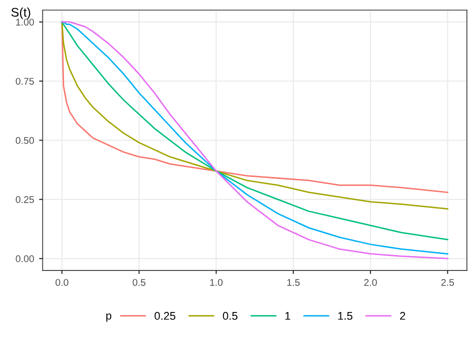 This screenshot has height=338, width=474. What do you see at coordinates (230, 316) in the screenshot?
I see `legend-label: 0.5` at bounding box center [230, 316].